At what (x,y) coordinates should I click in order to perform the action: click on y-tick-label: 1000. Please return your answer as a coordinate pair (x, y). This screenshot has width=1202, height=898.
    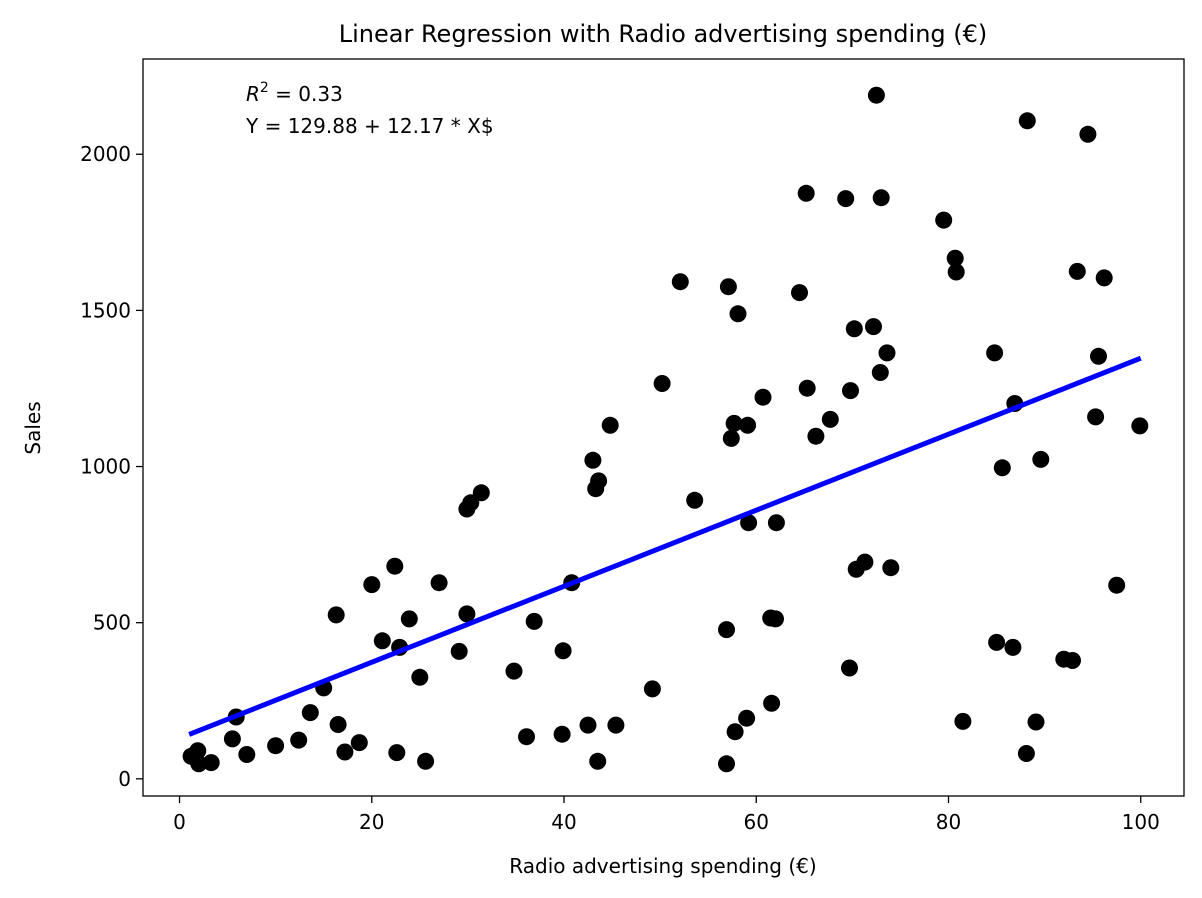
    Looking at the image, I should click on (105, 467).